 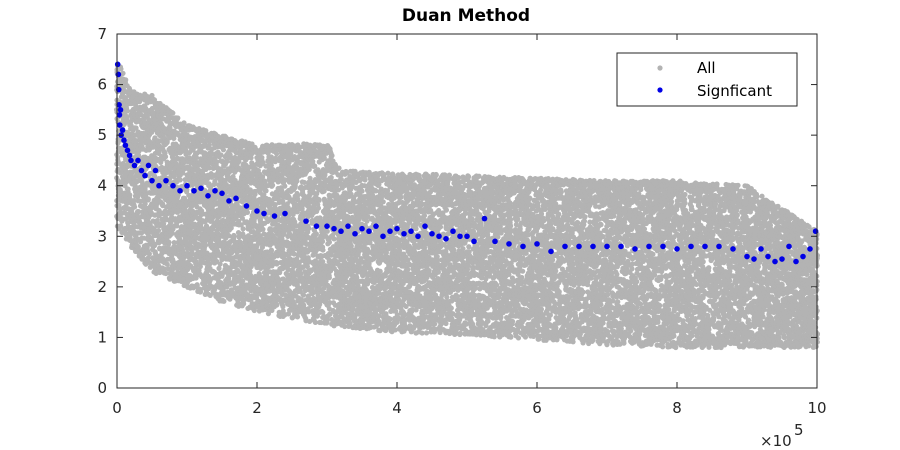 I want to click on chart-title: Duan Method, so click(x=466, y=16).